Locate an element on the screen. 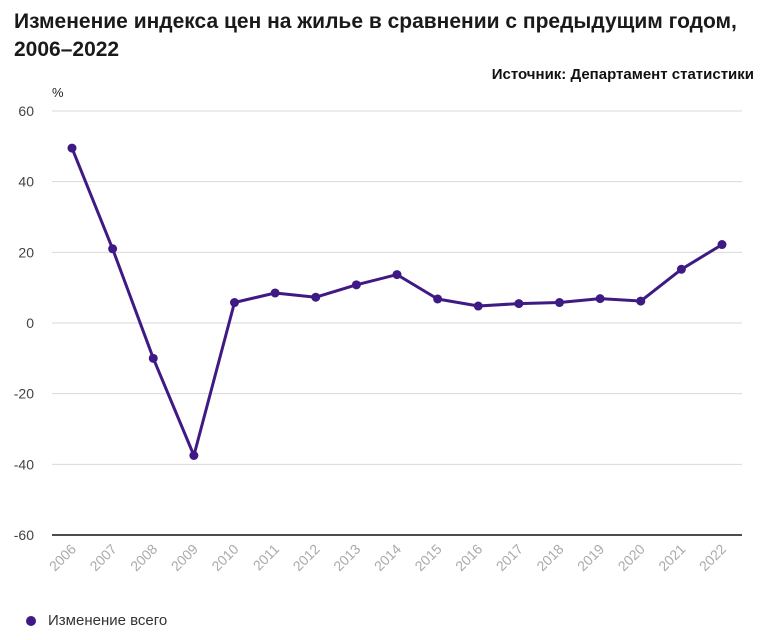 This screenshot has width=768, height=640. legend: Изменение всего is located at coordinates (96, 620).